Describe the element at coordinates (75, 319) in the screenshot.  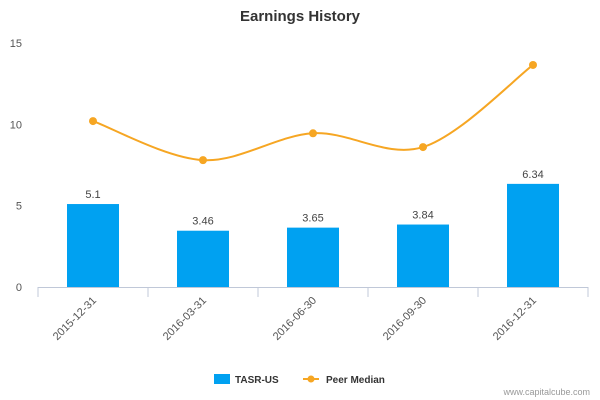
I see `x-tick-label: 2015-12-31` at that location.